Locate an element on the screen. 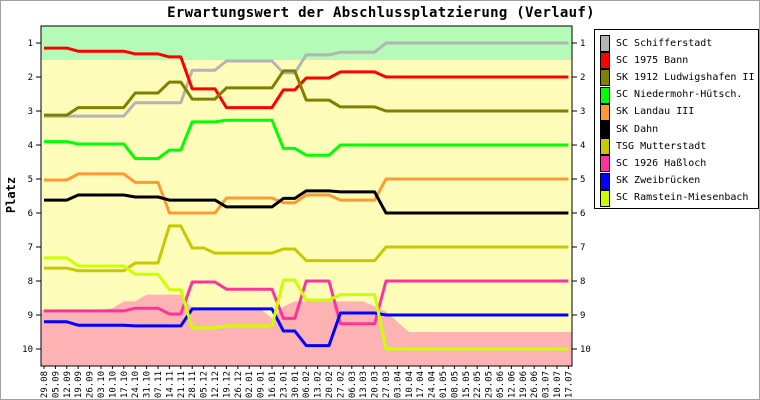 The height and width of the screenshot is (400, 760). x-tick-label: 22.05 is located at coordinates (478, 384).